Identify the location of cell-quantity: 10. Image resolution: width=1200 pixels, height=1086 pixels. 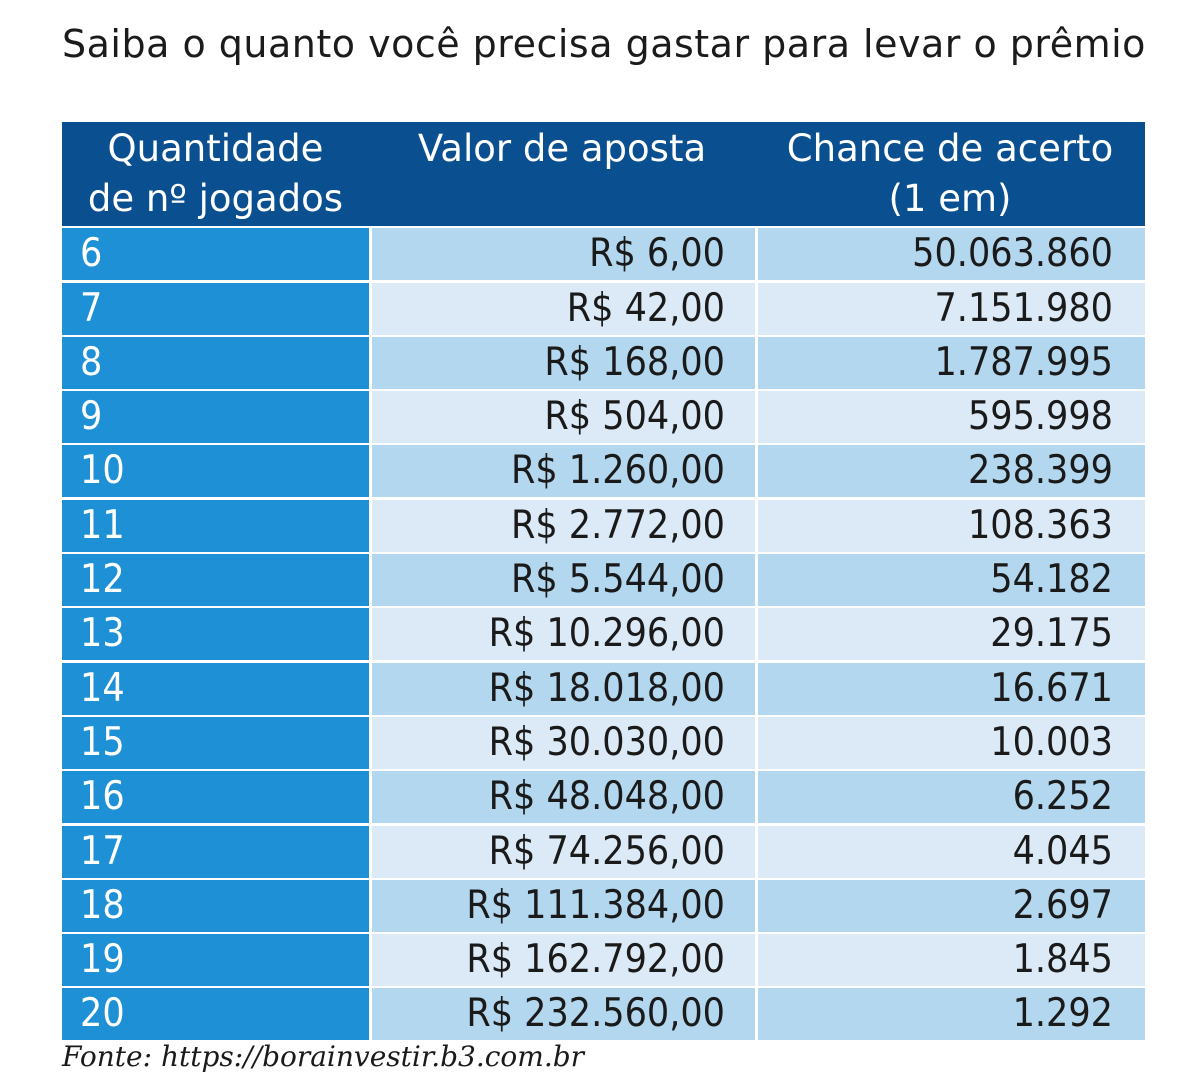
(215, 471).